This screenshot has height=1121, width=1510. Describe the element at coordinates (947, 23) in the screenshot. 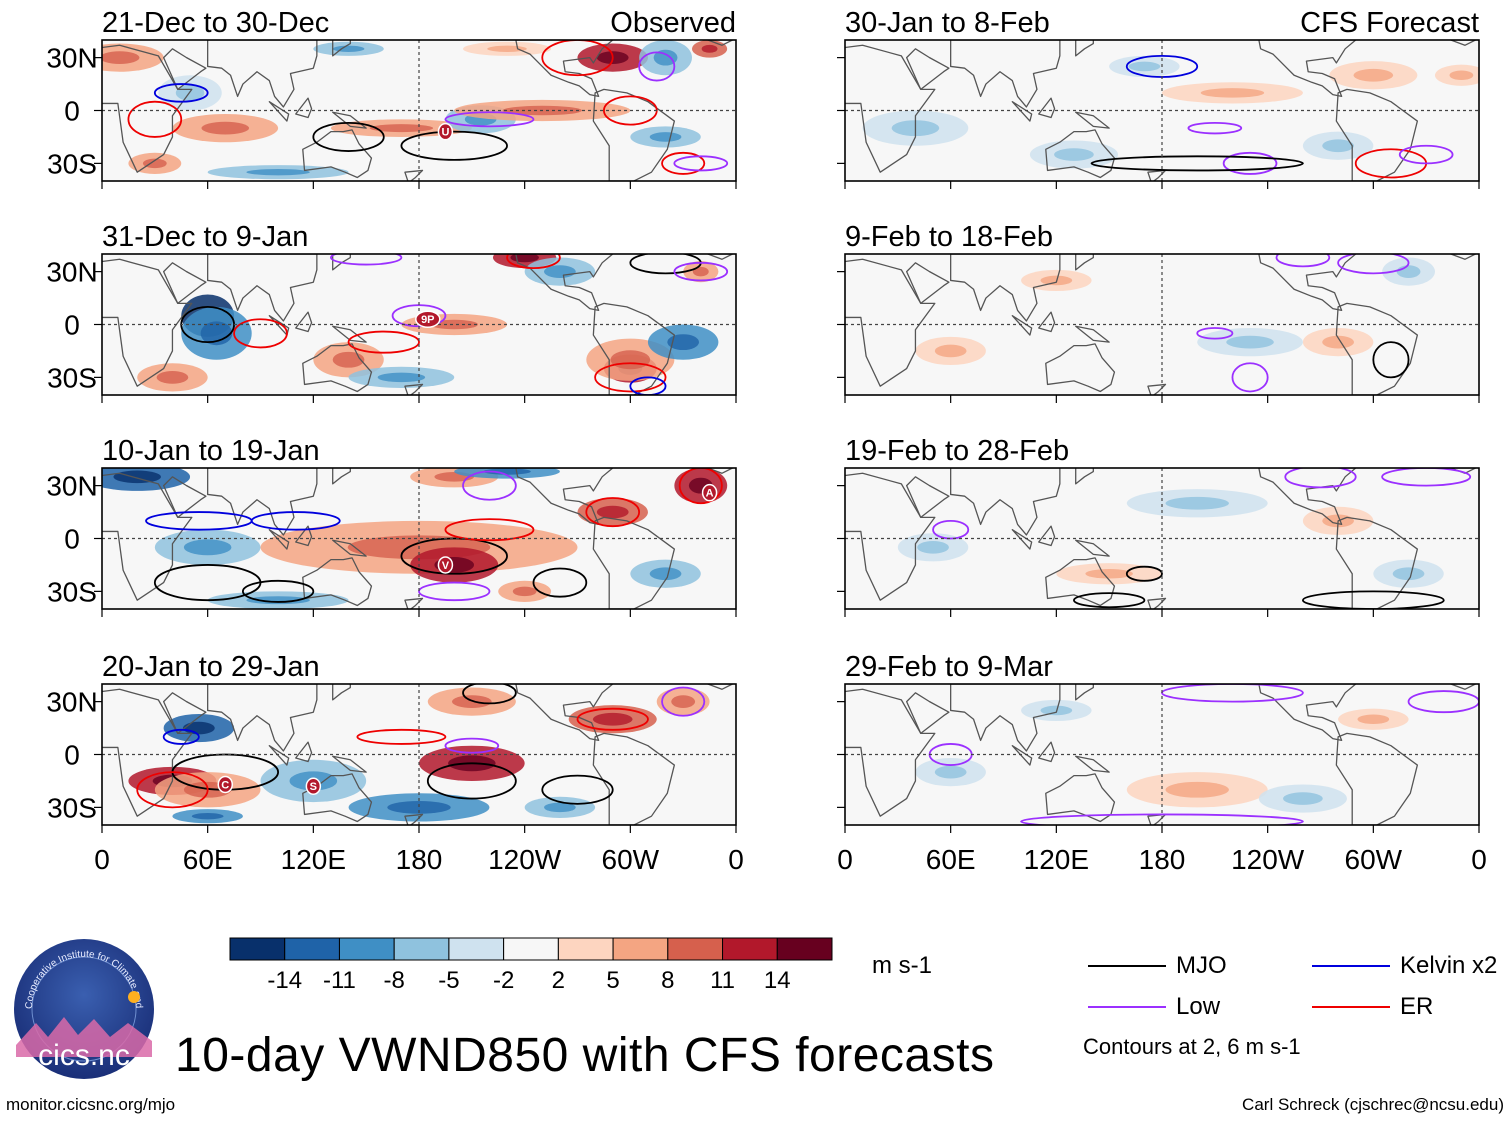

I see `panel-title: 30-Jan to 8-Feb` at that location.